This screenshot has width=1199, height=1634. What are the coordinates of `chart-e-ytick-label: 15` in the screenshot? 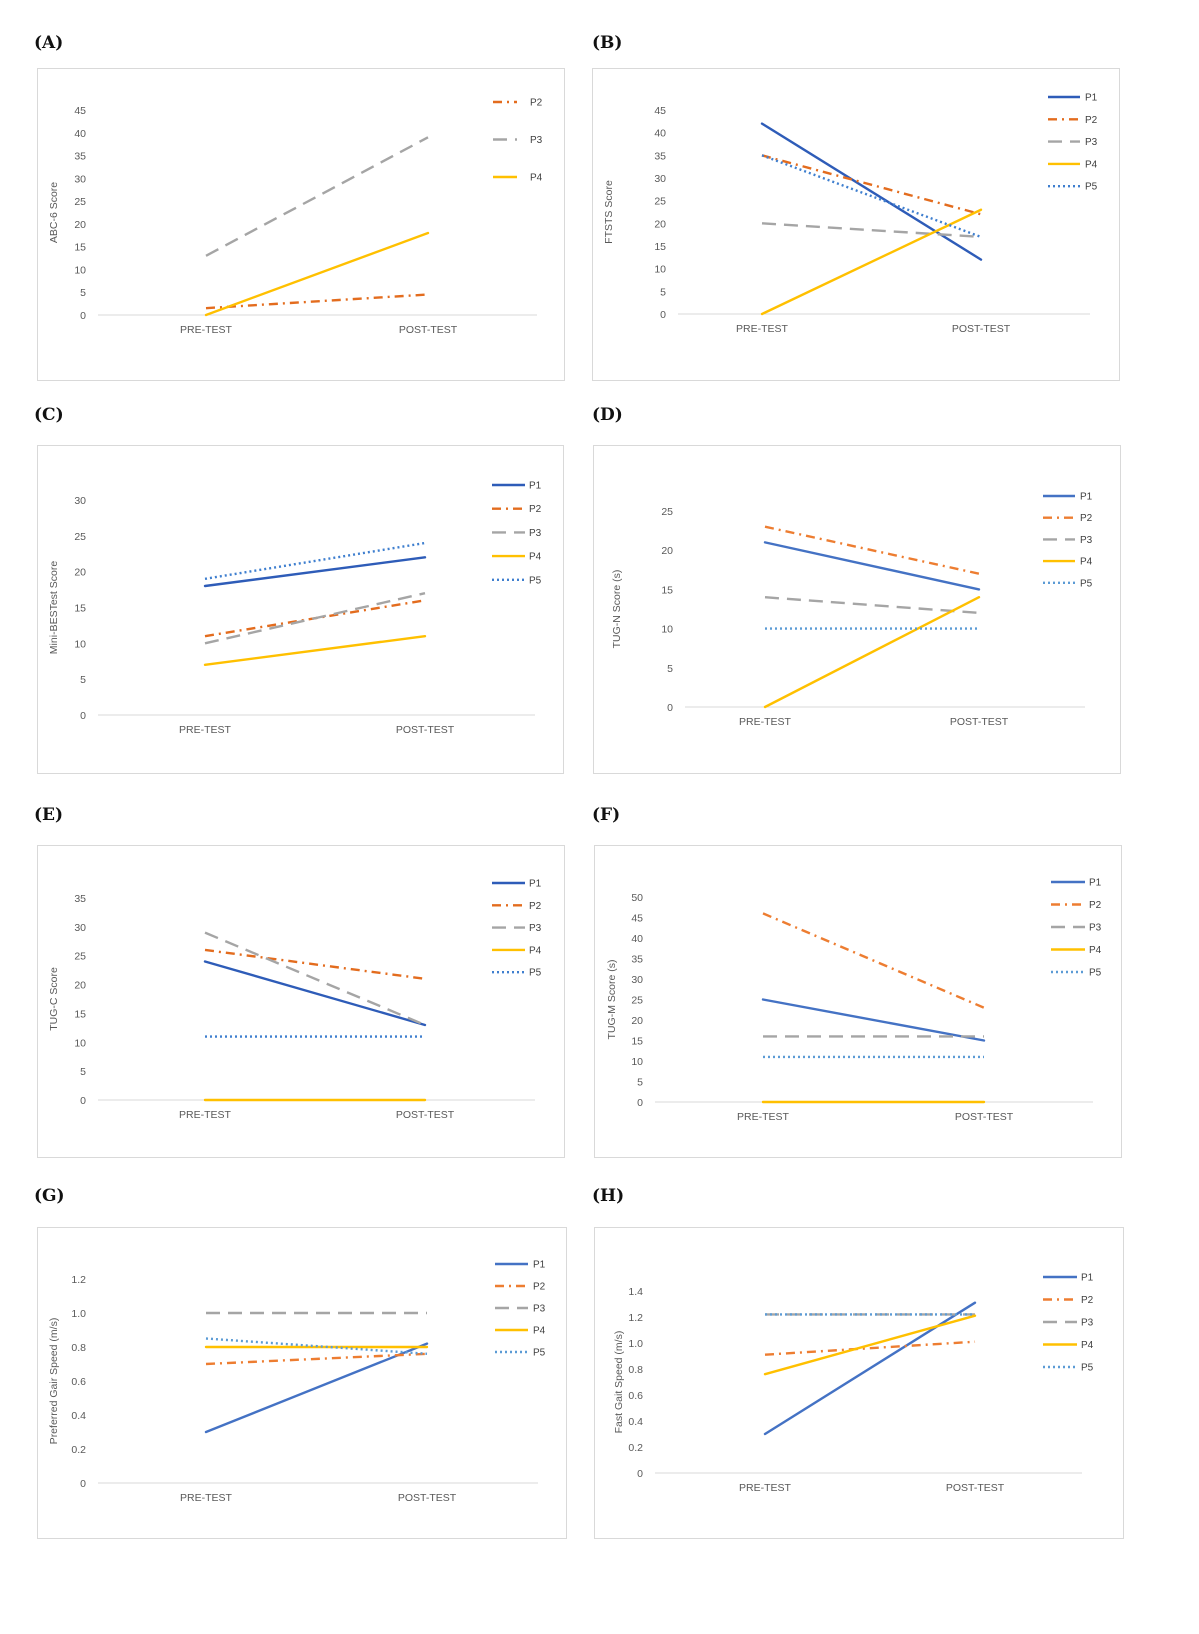 It's located at (80, 1014).